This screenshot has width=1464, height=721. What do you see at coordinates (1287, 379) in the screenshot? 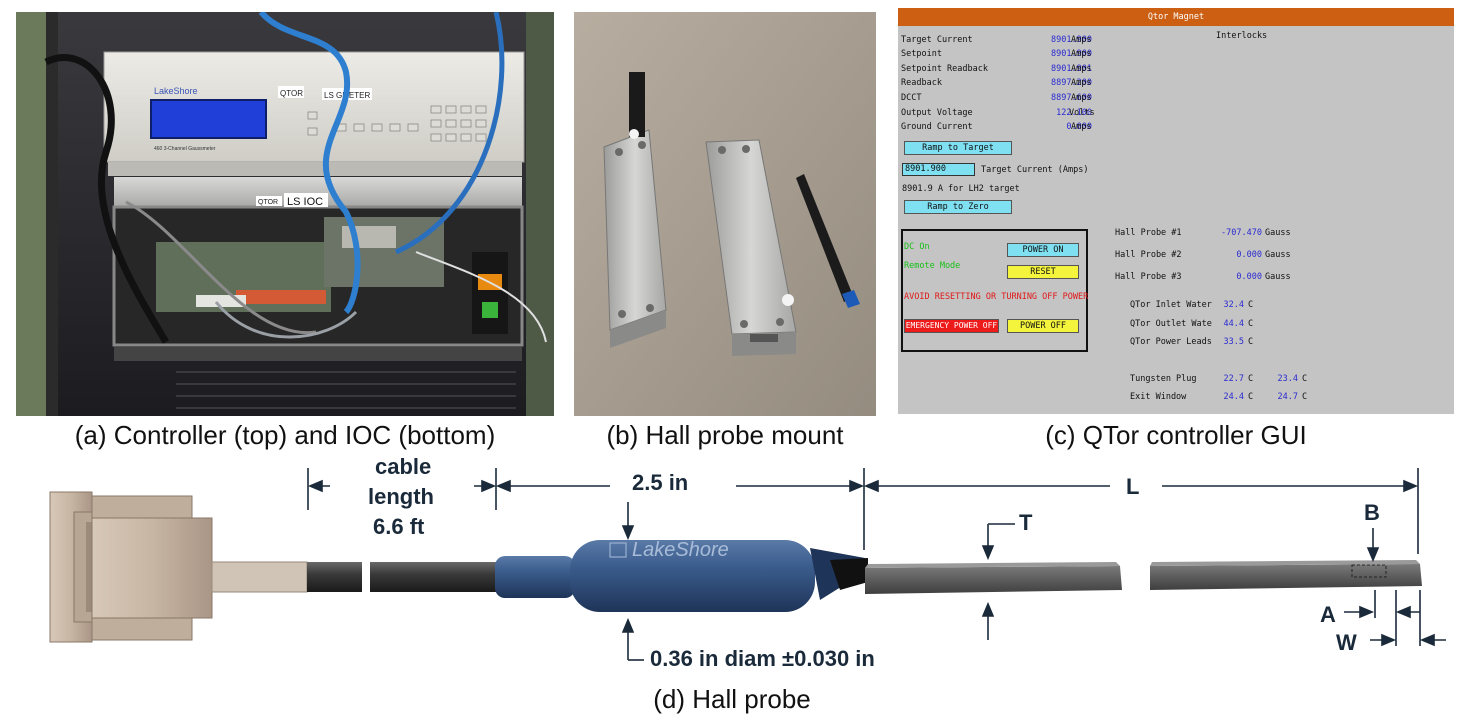
I see `temp-value-2: 23.4` at bounding box center [1287, 379].